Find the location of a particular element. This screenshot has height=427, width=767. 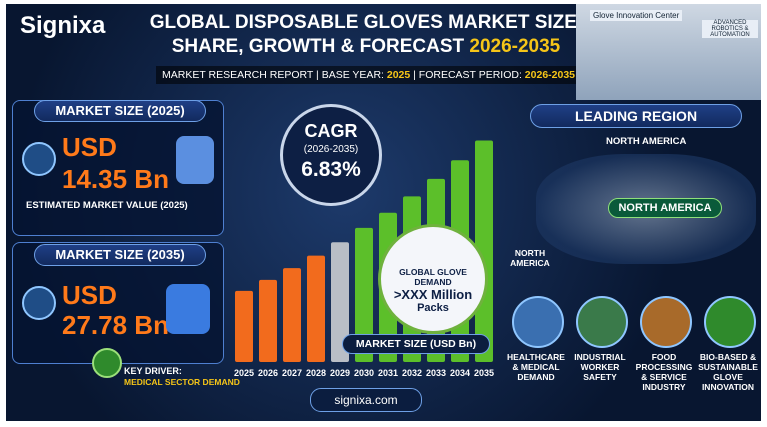

value: 27.78 Bn is located at coordinates (115, 325).